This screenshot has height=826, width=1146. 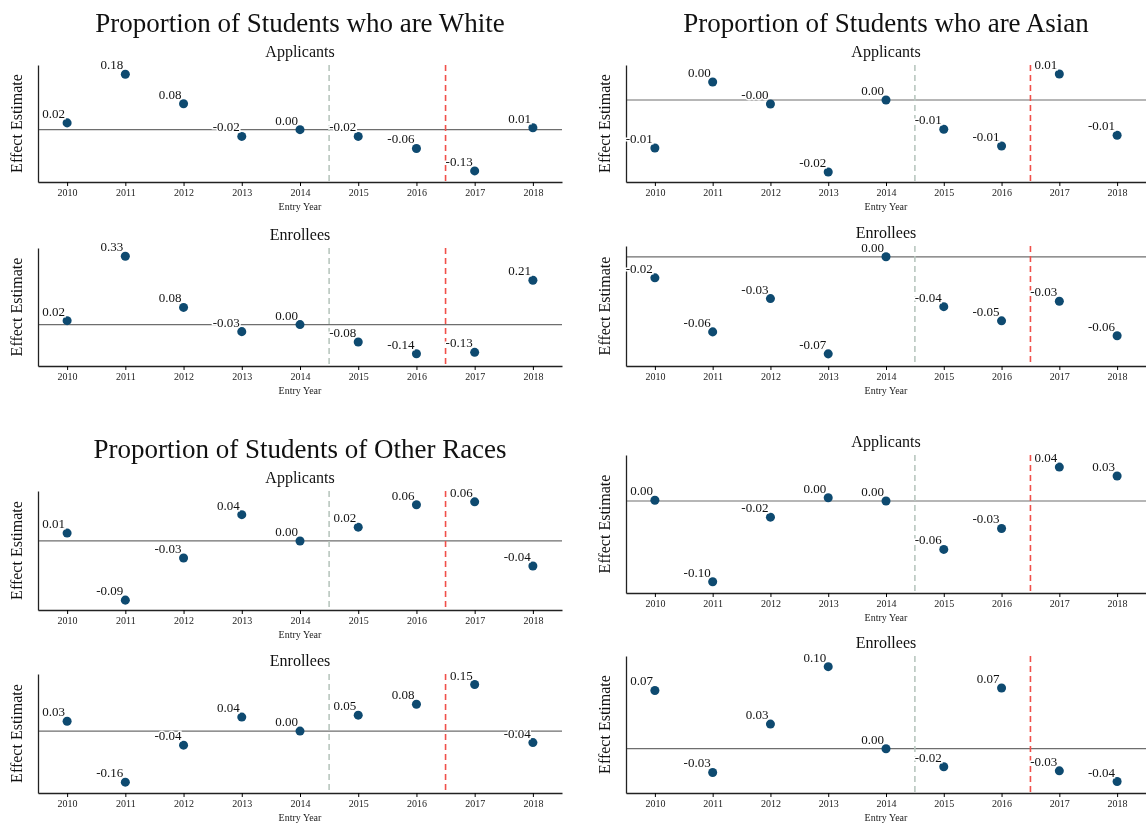 What do you see at coordinates (54, 712) in the screenshot?
I see `data-label: 0.03` at bounding box center [54, 712].